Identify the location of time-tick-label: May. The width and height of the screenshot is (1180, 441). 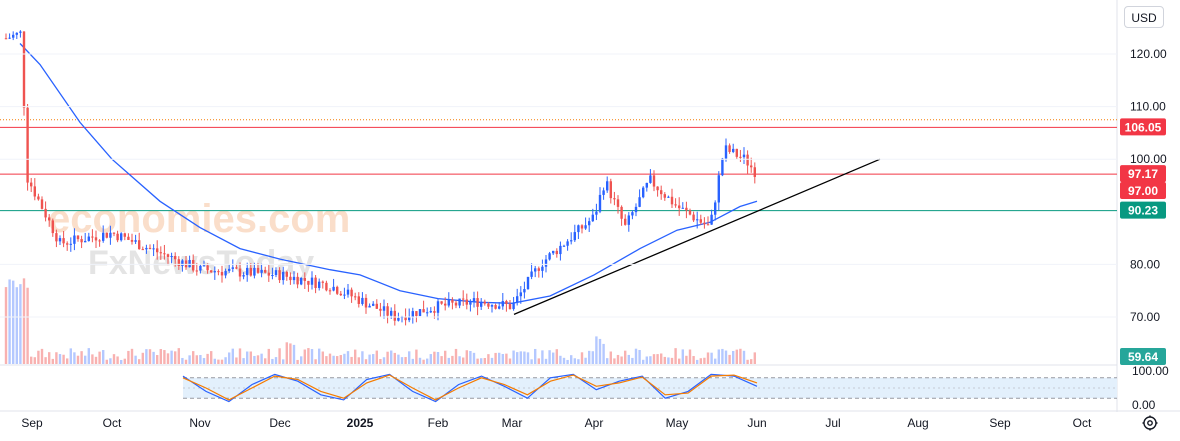
(677, 423).